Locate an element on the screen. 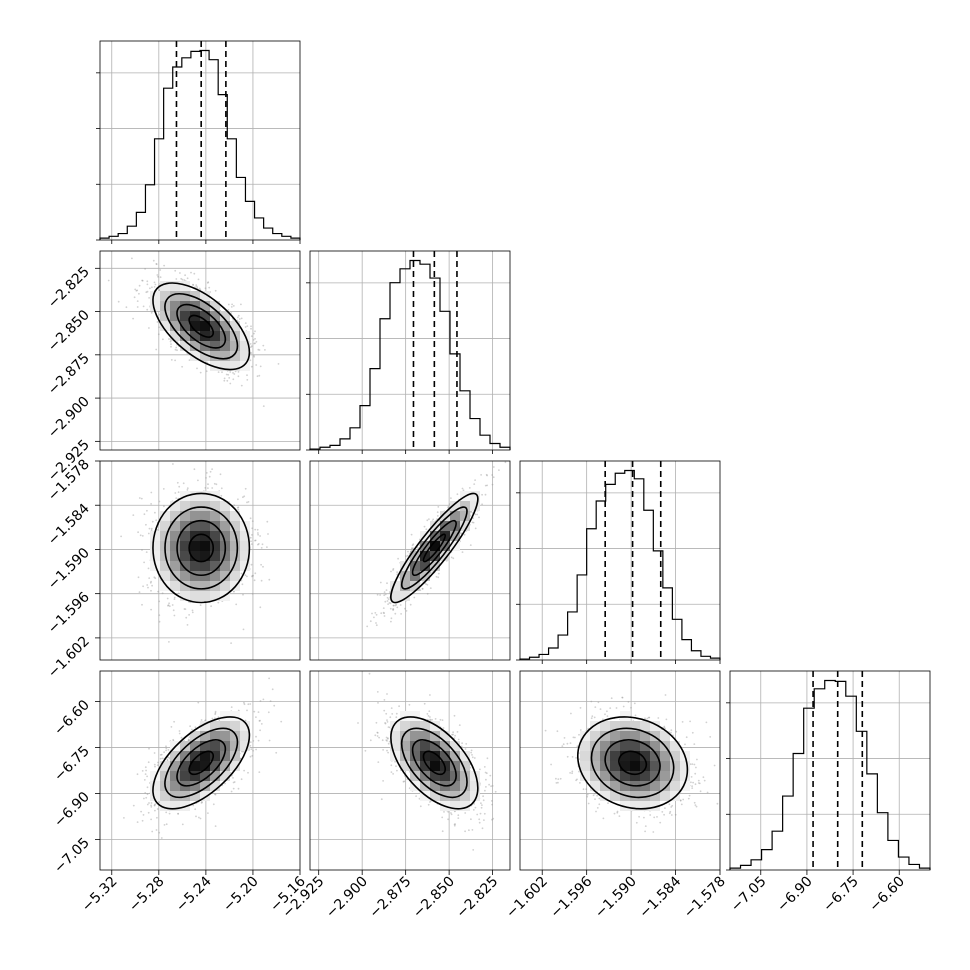 The image size is (970, 970). density-shading is located at coordinates (200, 326).